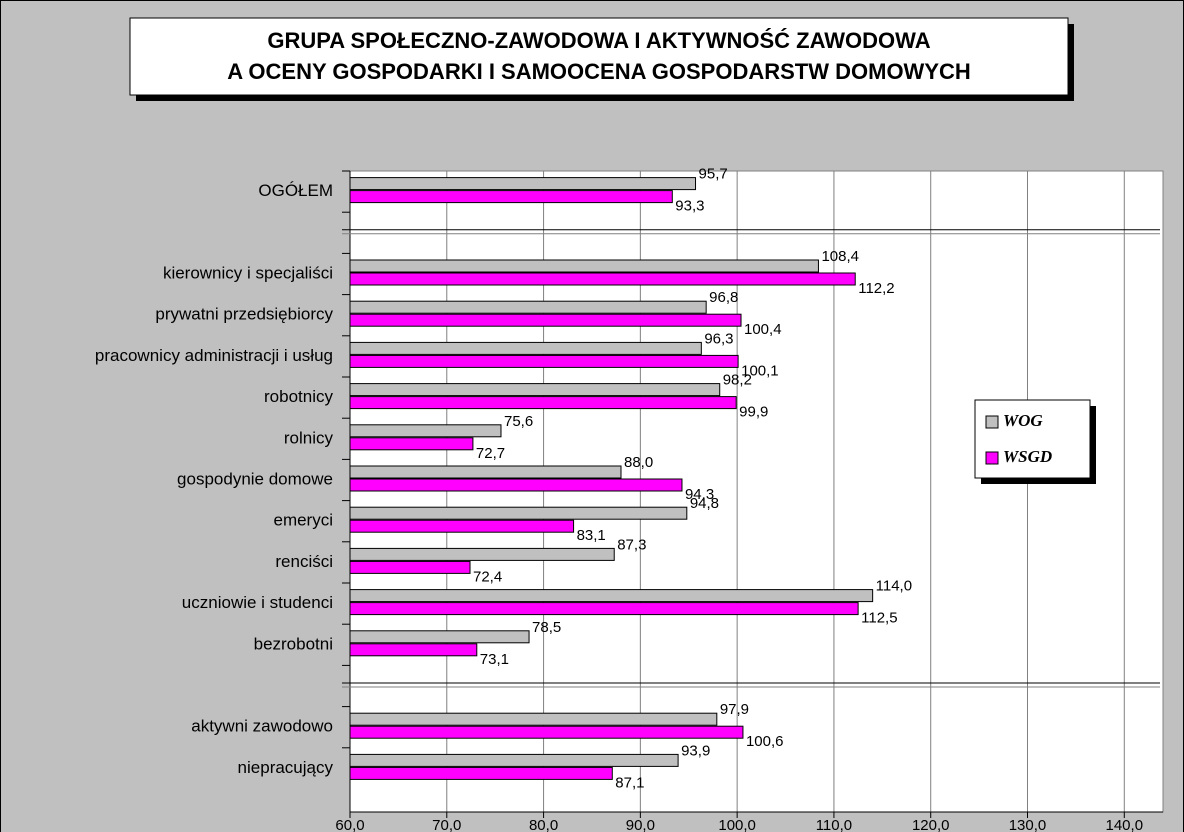  What do you see at coordinates (295, 190) in the screenshot?
I see `y-tick-label: OGÓŁEM` at bounding box center [295, 190].